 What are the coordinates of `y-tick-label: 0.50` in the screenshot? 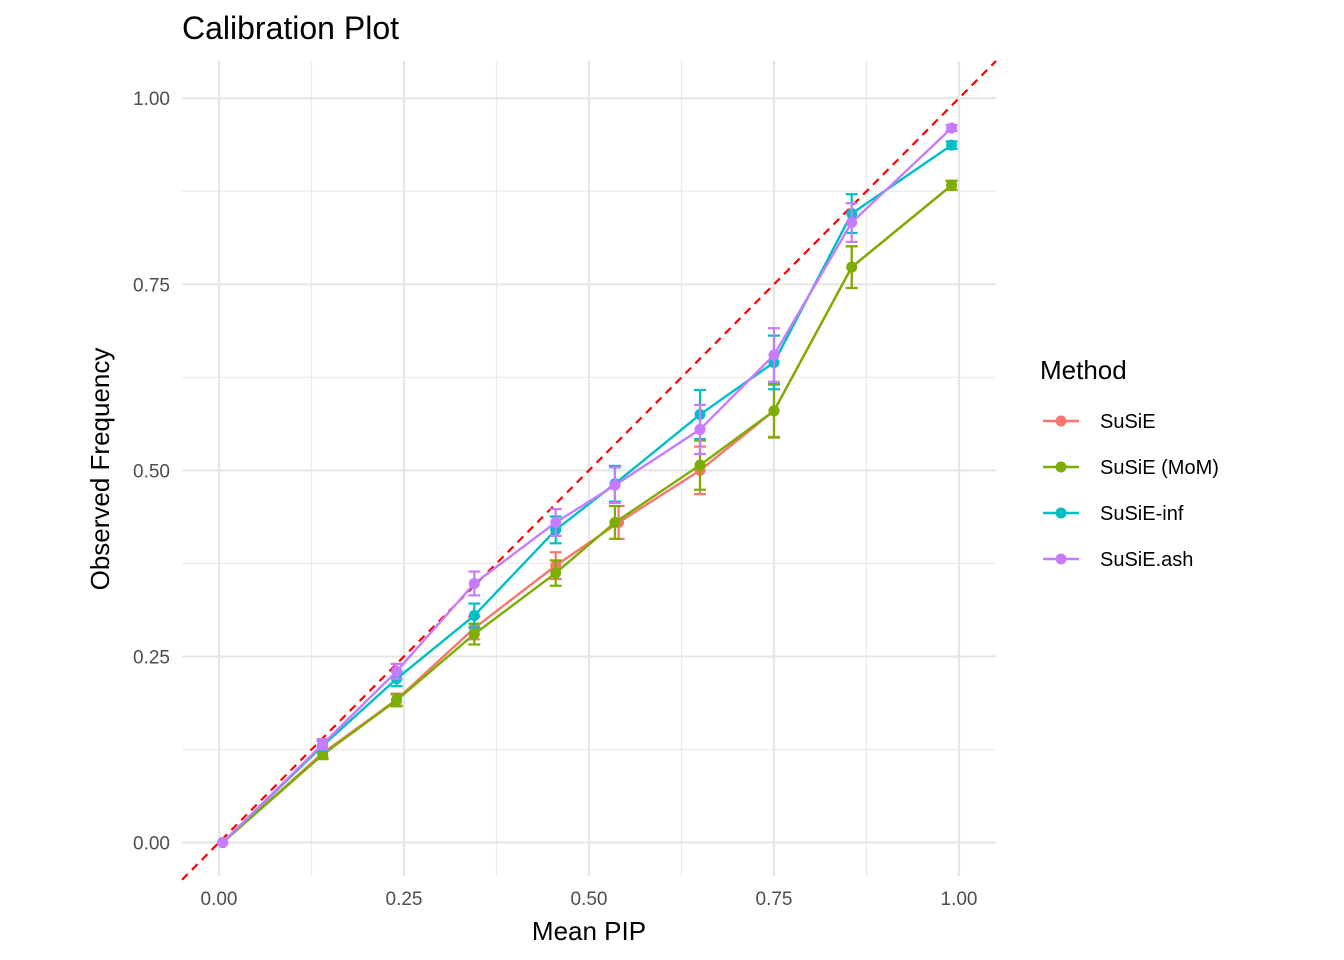 It's located at (151, 471).